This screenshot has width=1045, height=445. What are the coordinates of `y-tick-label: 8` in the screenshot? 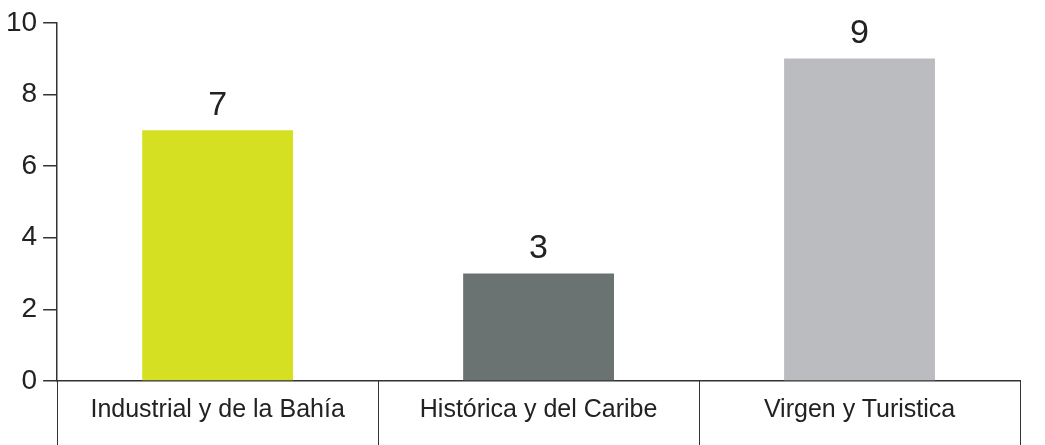 It's located at (29, 93).